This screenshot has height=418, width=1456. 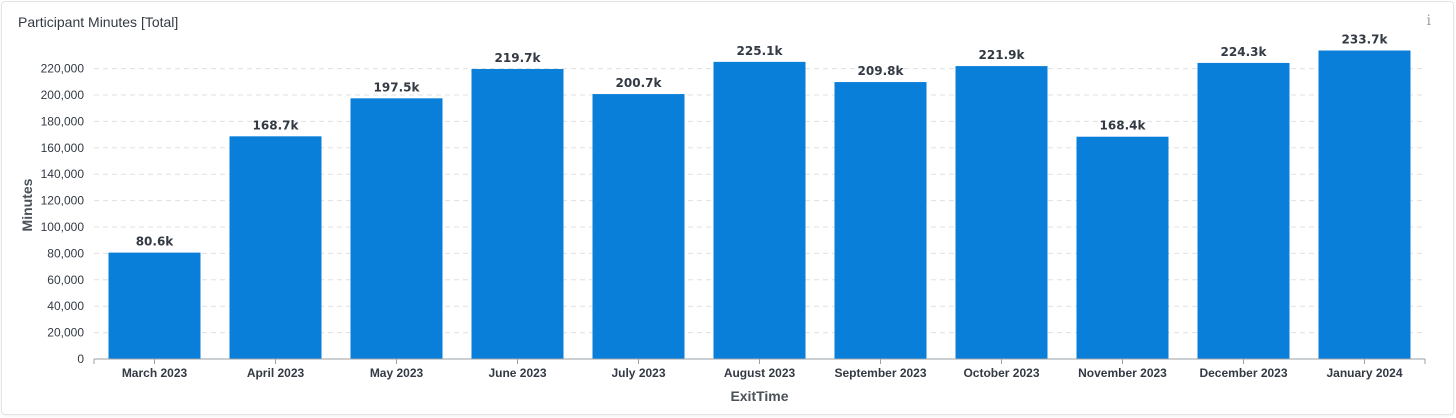 What do you see at coordinates (1002, 55) in the screenshot?
I see `data-label: 221.9k` at bounding box center [1002, 55].